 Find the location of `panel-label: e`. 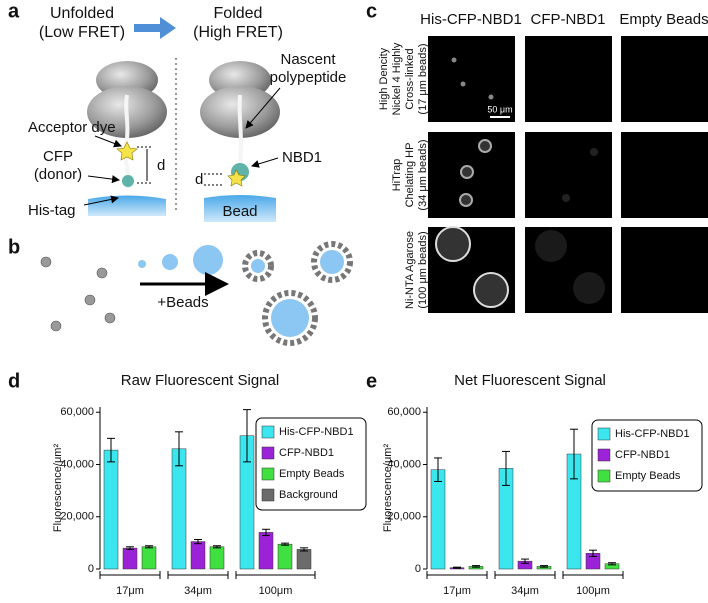

panel-label: e is located at coordinates (371, 381).